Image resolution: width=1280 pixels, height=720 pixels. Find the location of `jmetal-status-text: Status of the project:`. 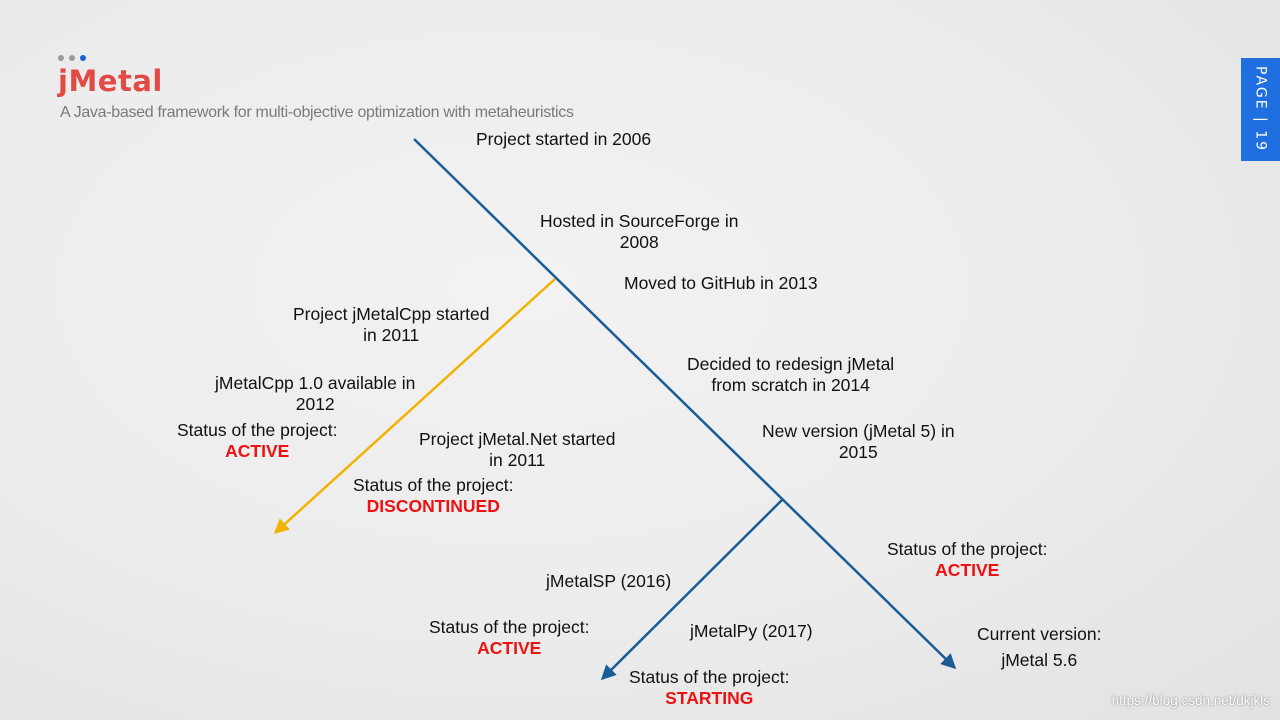

jmetal-status-text: Status of the project: is located at coordinates (967, 549).